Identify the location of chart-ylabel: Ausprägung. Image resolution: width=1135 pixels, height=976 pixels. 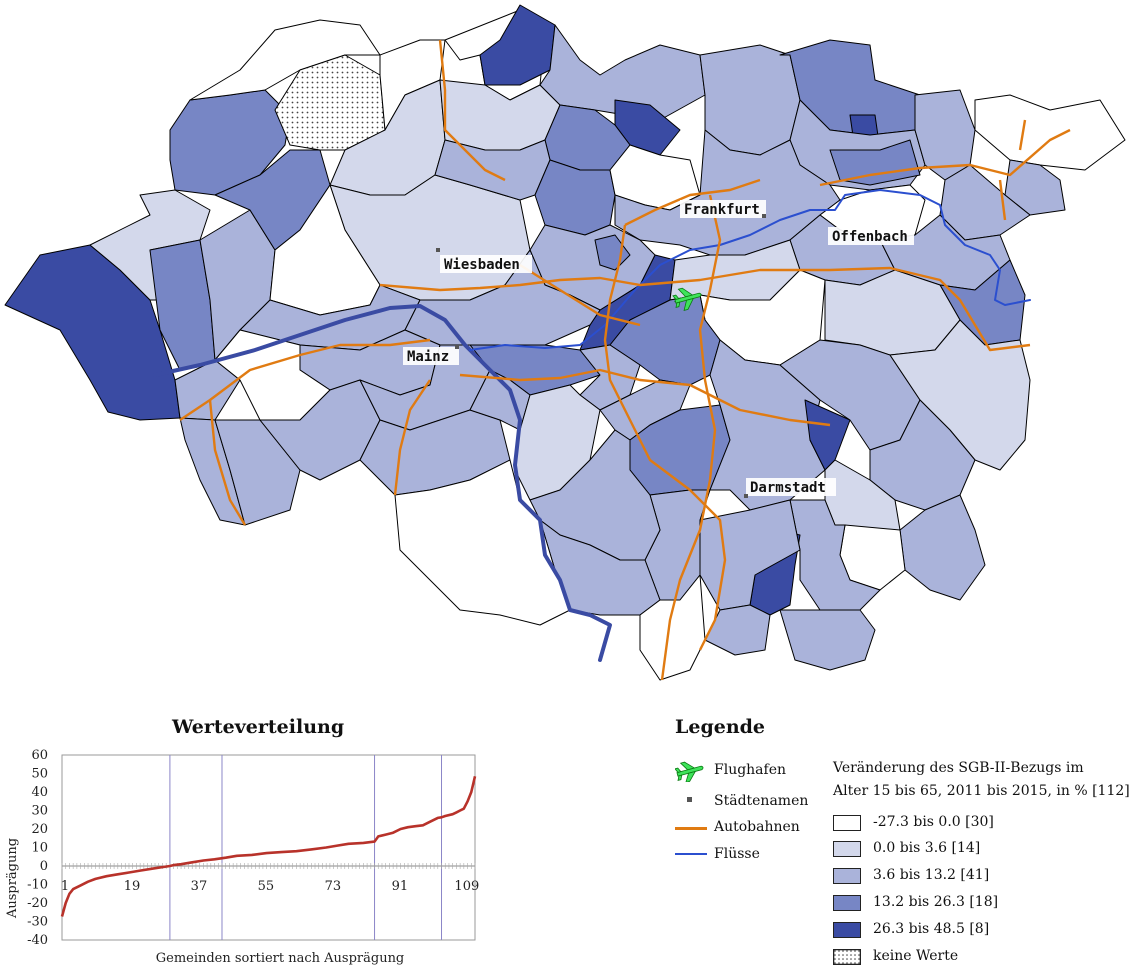
(12, 878).